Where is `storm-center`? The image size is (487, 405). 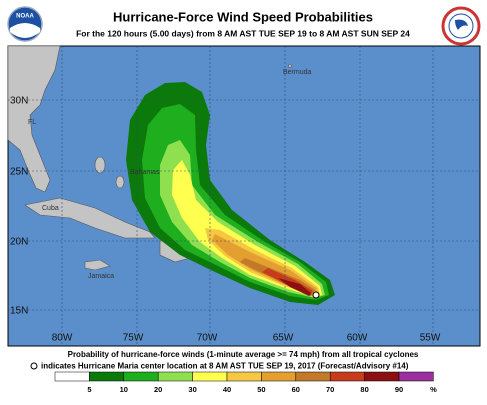
storm-center is located at coordinates (316, 295).